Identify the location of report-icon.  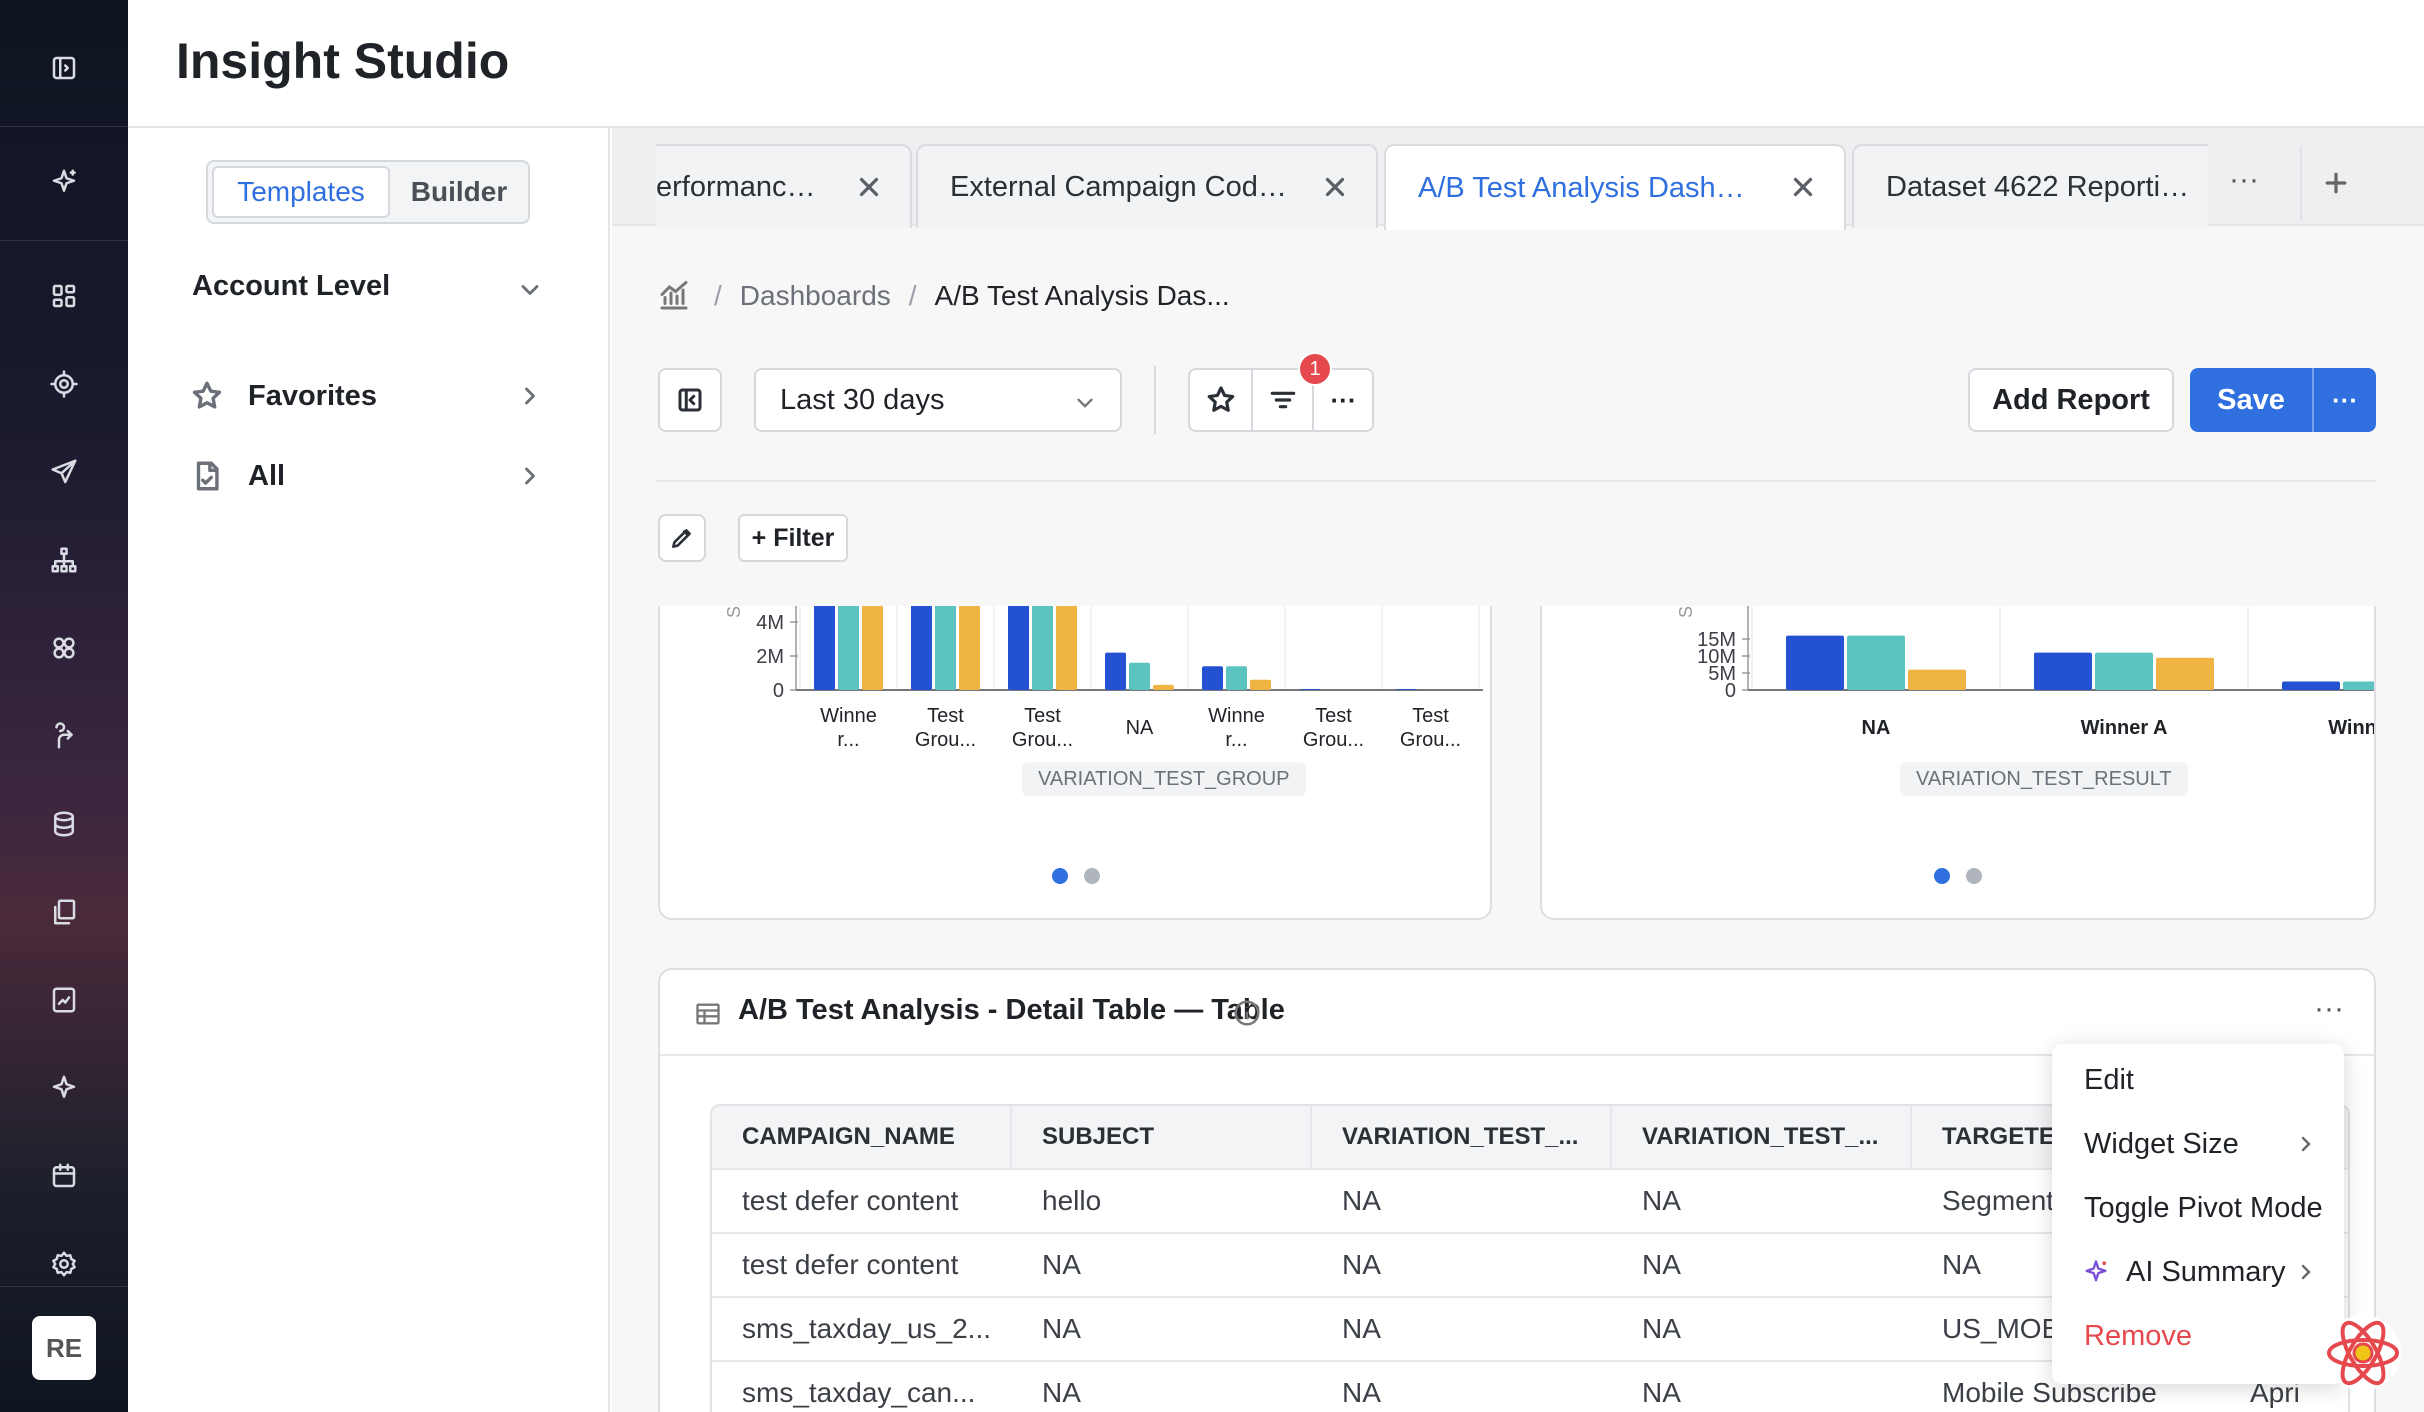
(64, 1000).